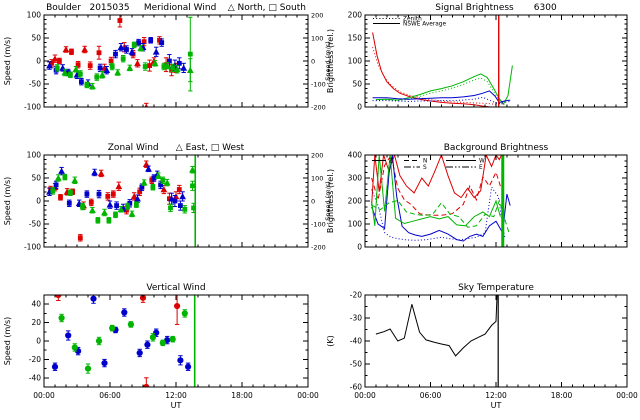 Image resolution: width=640 pixels, height=420 pixels. What do you see at coordinates (35, 224) in the screenshot?
I see `y-axis-tick-label: -50` at bounding box center [35, 224].